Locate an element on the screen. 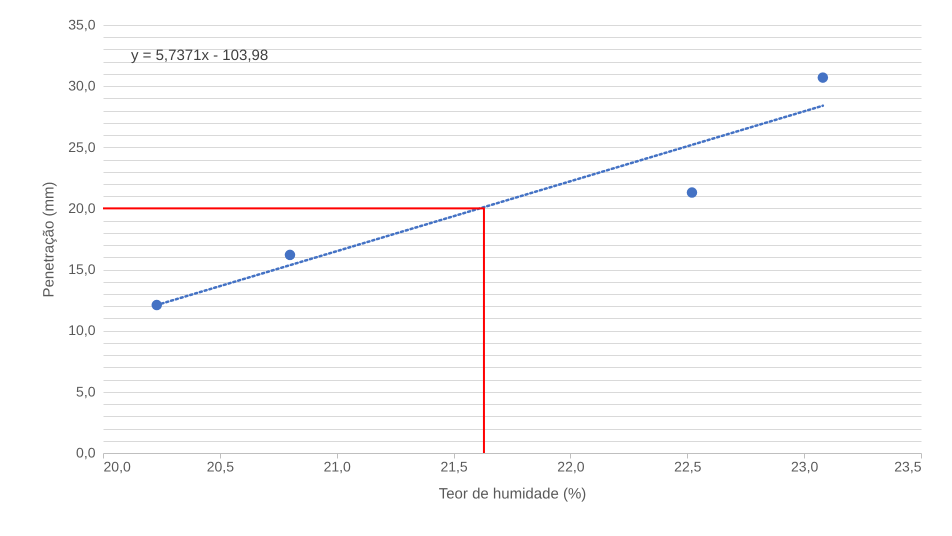 The width and height of the screenshot is (952, 536). y-tick-label: 30,0 is located at coordinates (82, 86).